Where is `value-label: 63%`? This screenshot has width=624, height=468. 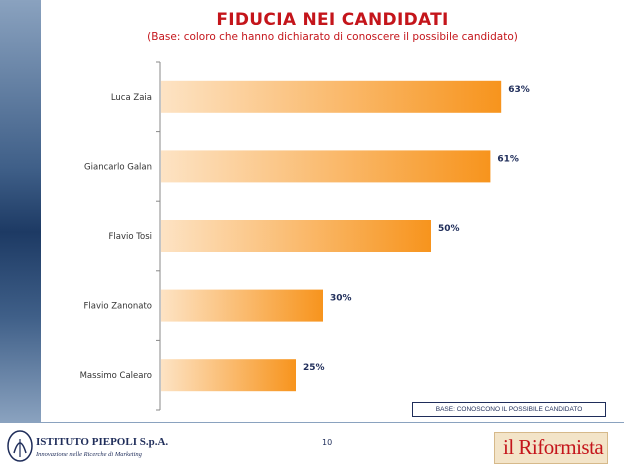 value-label: 63% is located at coordinates (519, 90).